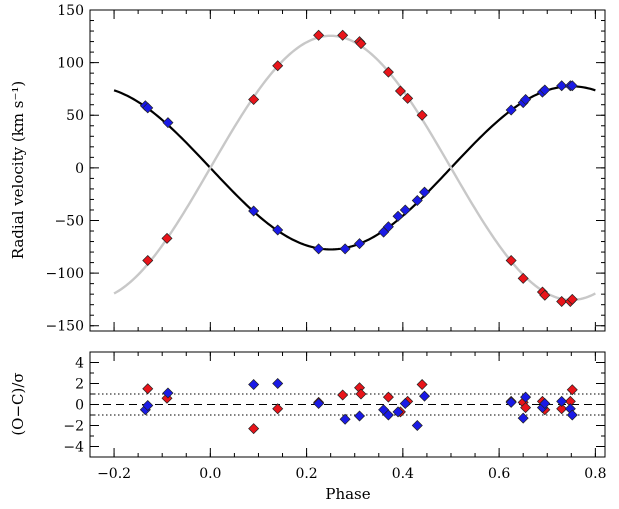  I want to click on residual-x-tick-label: 0.6, so click(499, 474).